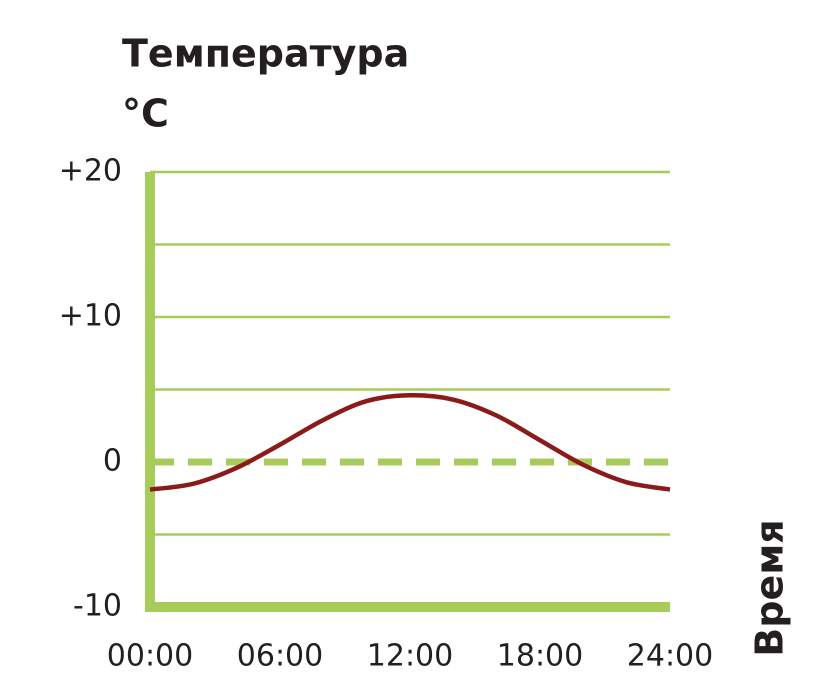 Image resolution: width=828 pixels, height=696 pixels. Describe the element at coordinates (97, 606) in the screenshot. I see `y-tick-label: -10` at that location.